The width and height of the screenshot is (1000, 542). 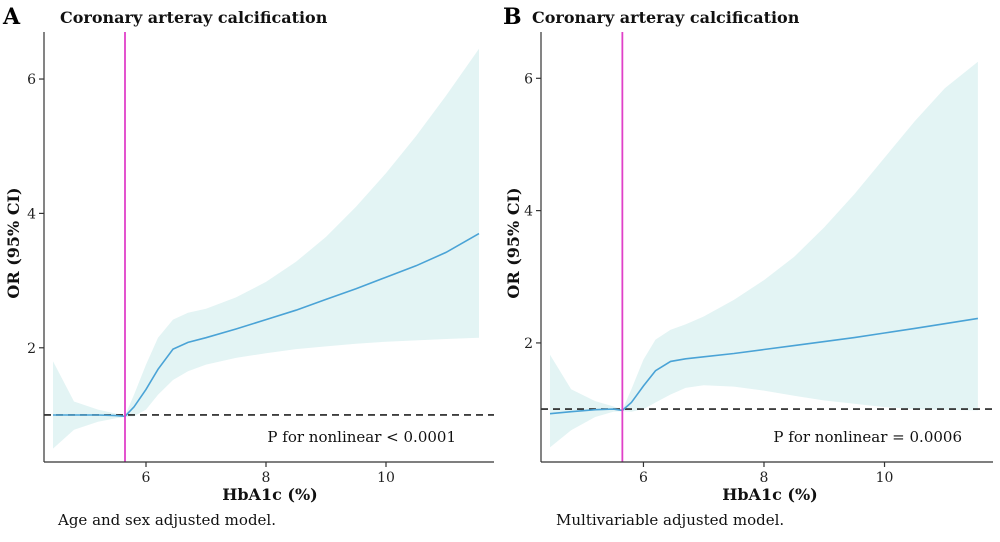 What do you see at coordinates (266, 325) in the screenshot?
I see `panel-a-estimate-curve` at bounding box center [266, 325].